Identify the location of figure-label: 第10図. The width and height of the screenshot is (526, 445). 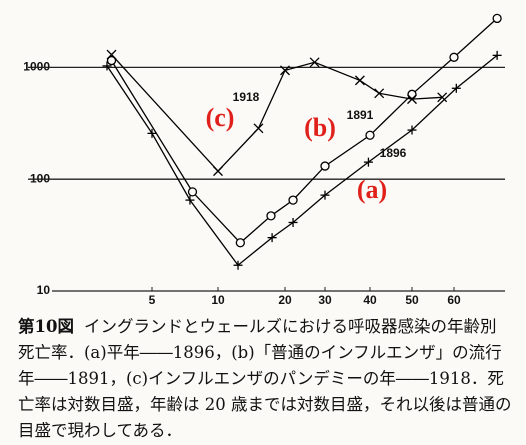
(46, 326).